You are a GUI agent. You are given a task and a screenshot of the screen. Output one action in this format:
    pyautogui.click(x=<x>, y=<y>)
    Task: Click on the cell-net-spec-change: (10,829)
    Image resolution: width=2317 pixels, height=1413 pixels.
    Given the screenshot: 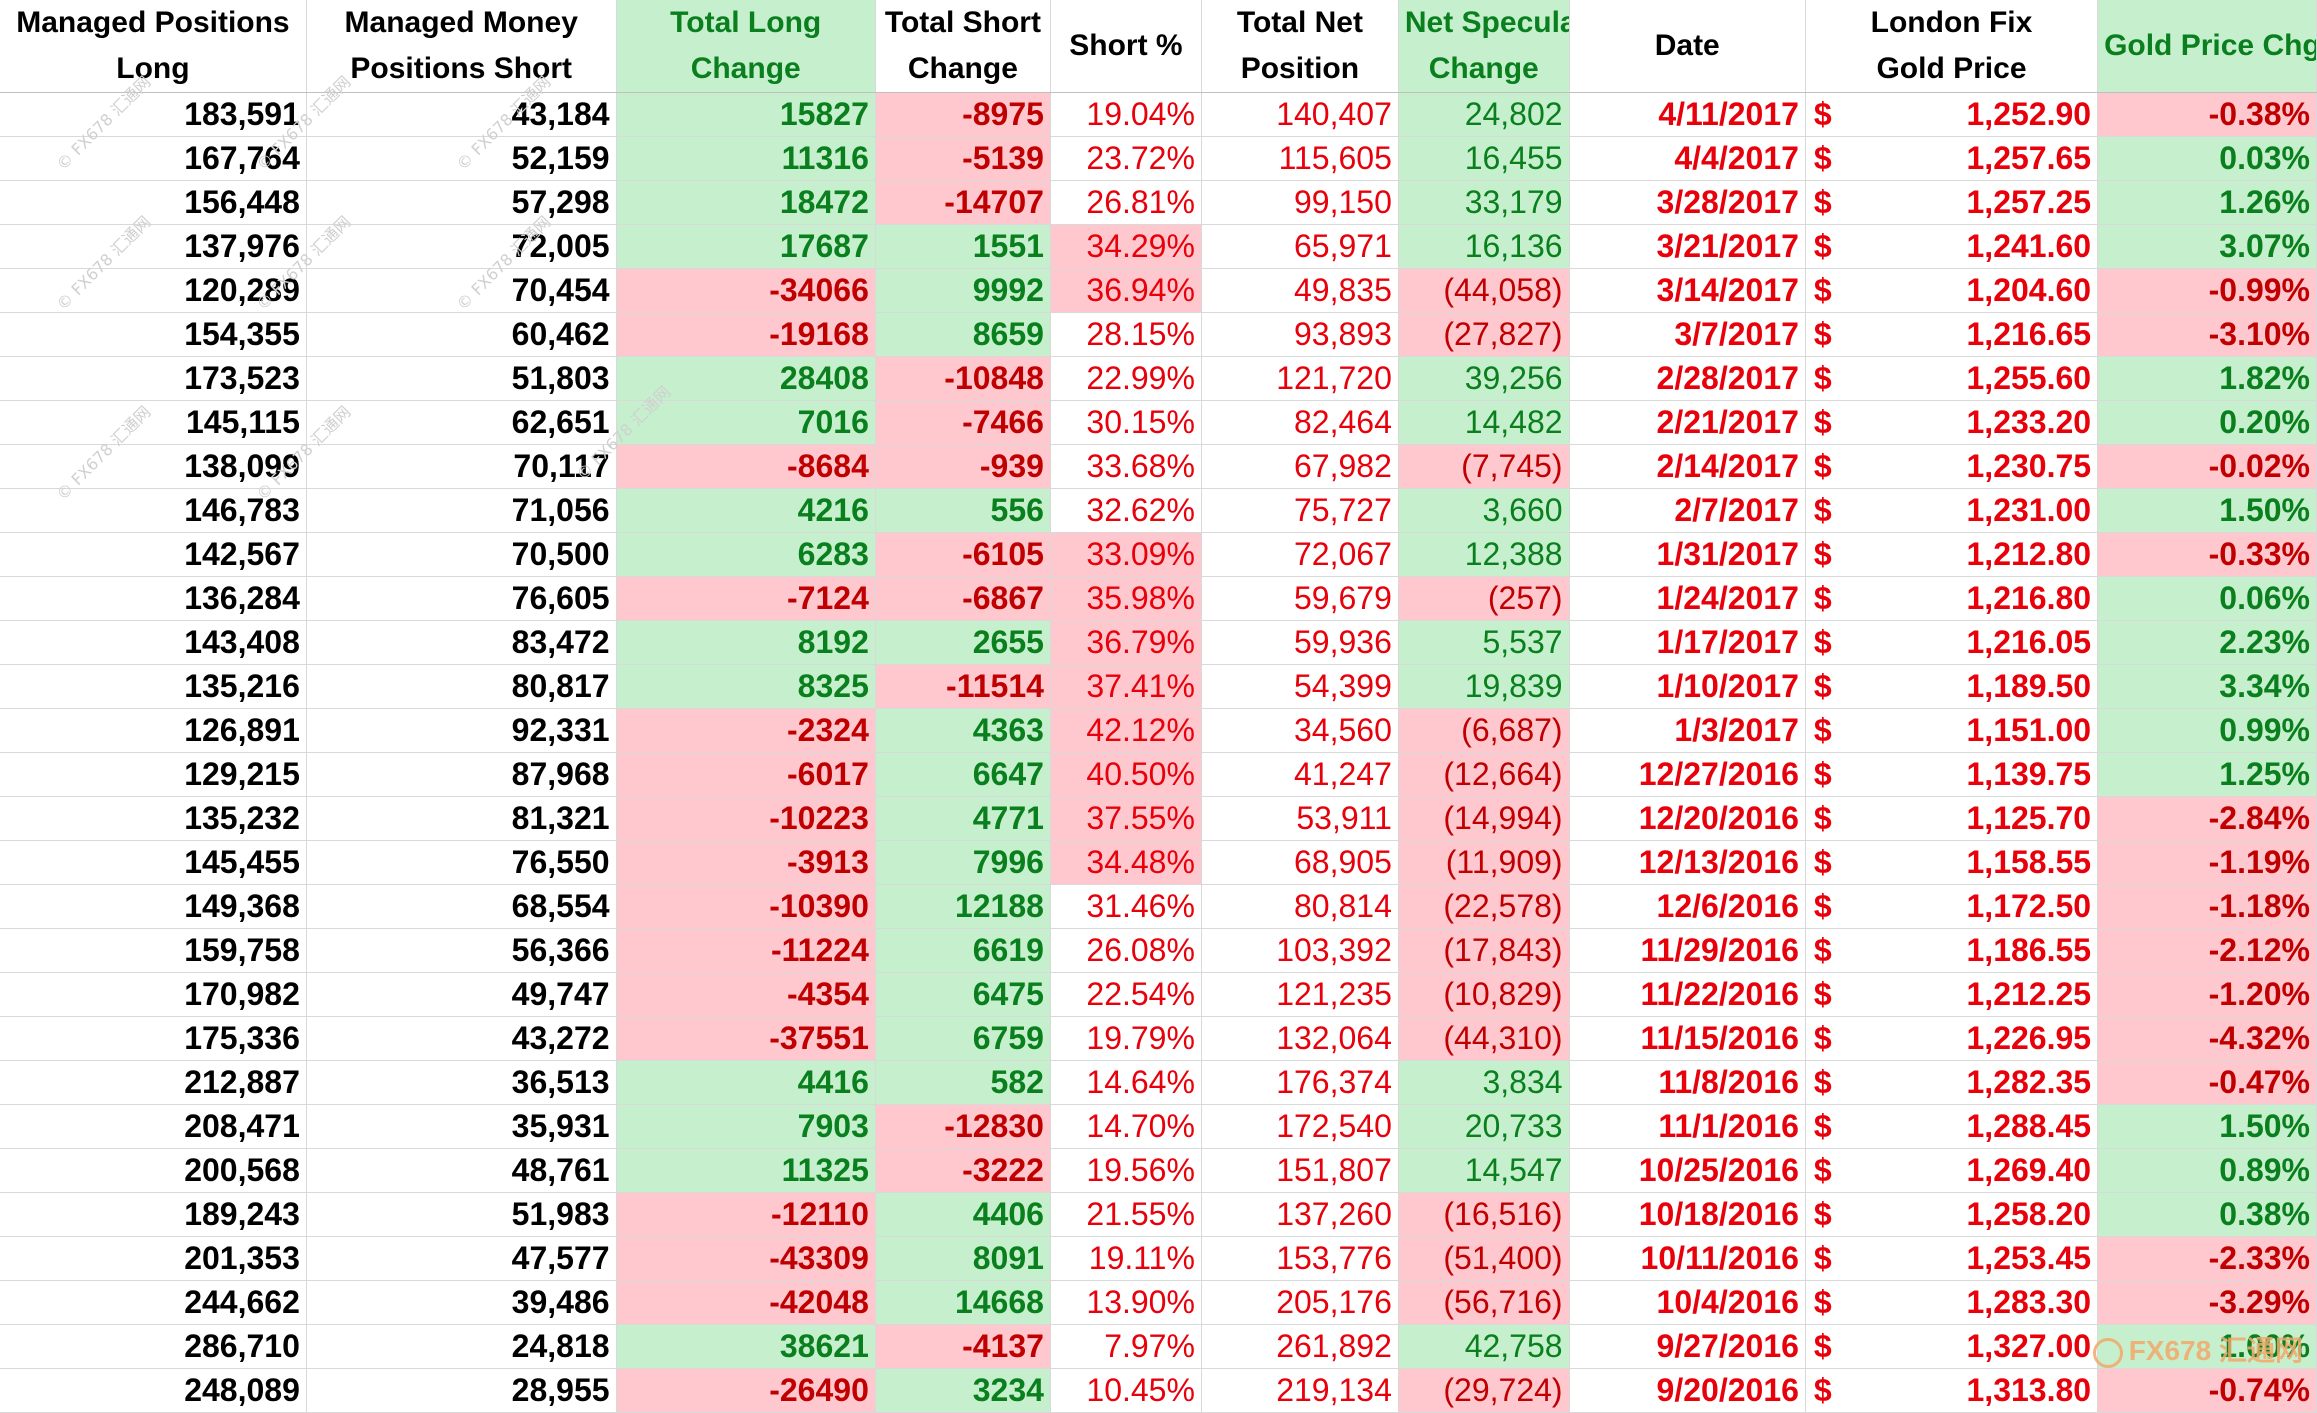 What is the action you would take?
    pyautogui.click(x=1484, y=994)
    